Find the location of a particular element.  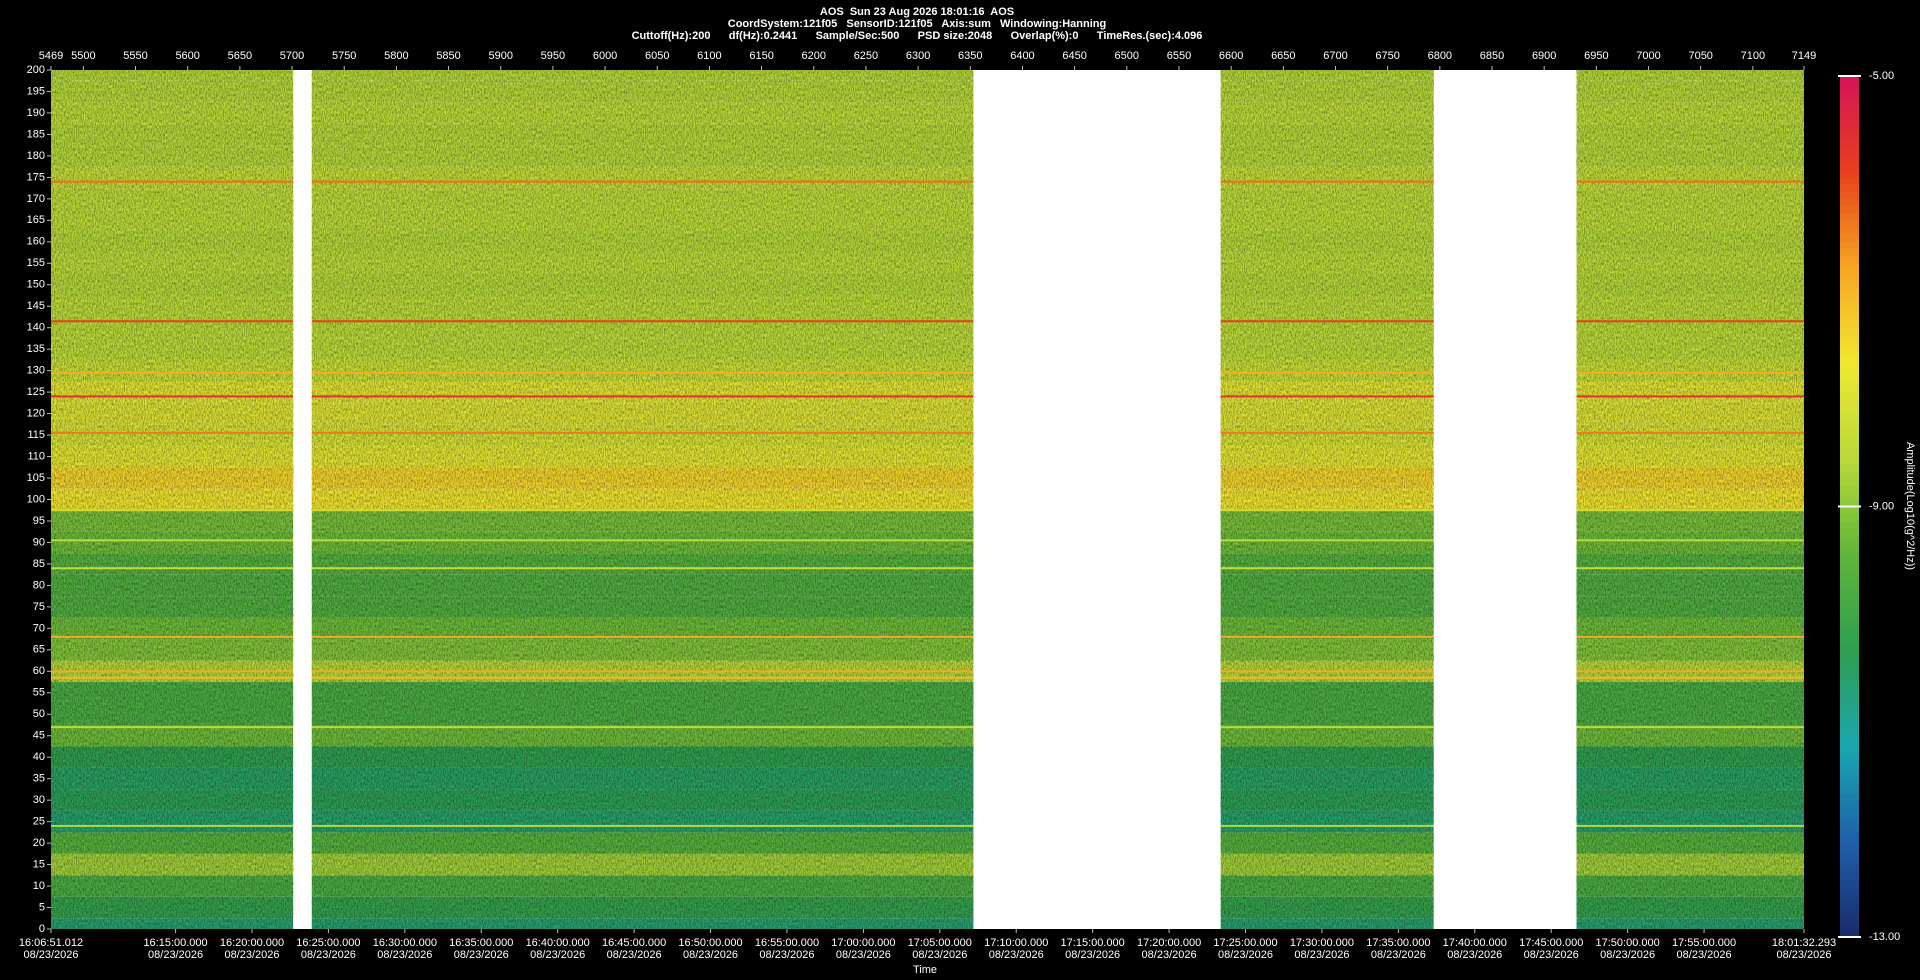

time-tick-label: 16:20:00.000 is located at coordinates (252, 943).